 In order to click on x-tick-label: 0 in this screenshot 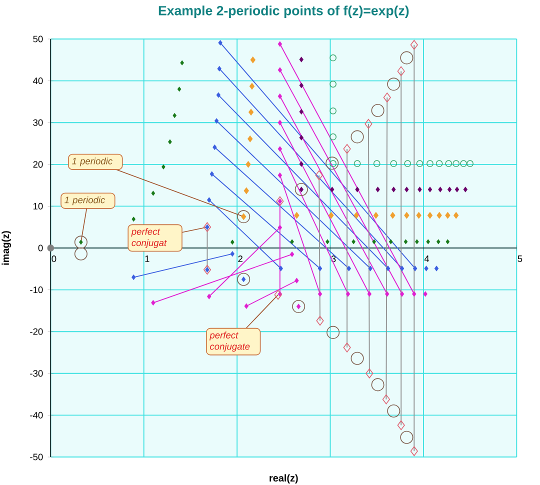, I will do `click(54, 259)`.